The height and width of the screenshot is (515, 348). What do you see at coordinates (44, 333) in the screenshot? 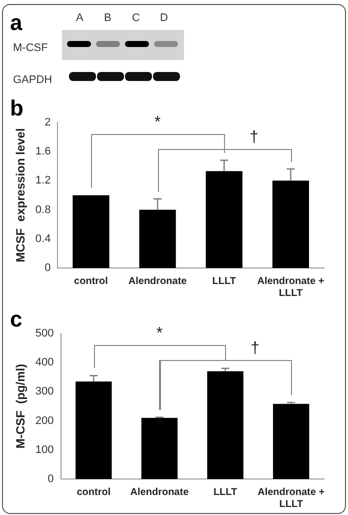
I see `y-tick-label: 500` at bounding box center [44, 333].